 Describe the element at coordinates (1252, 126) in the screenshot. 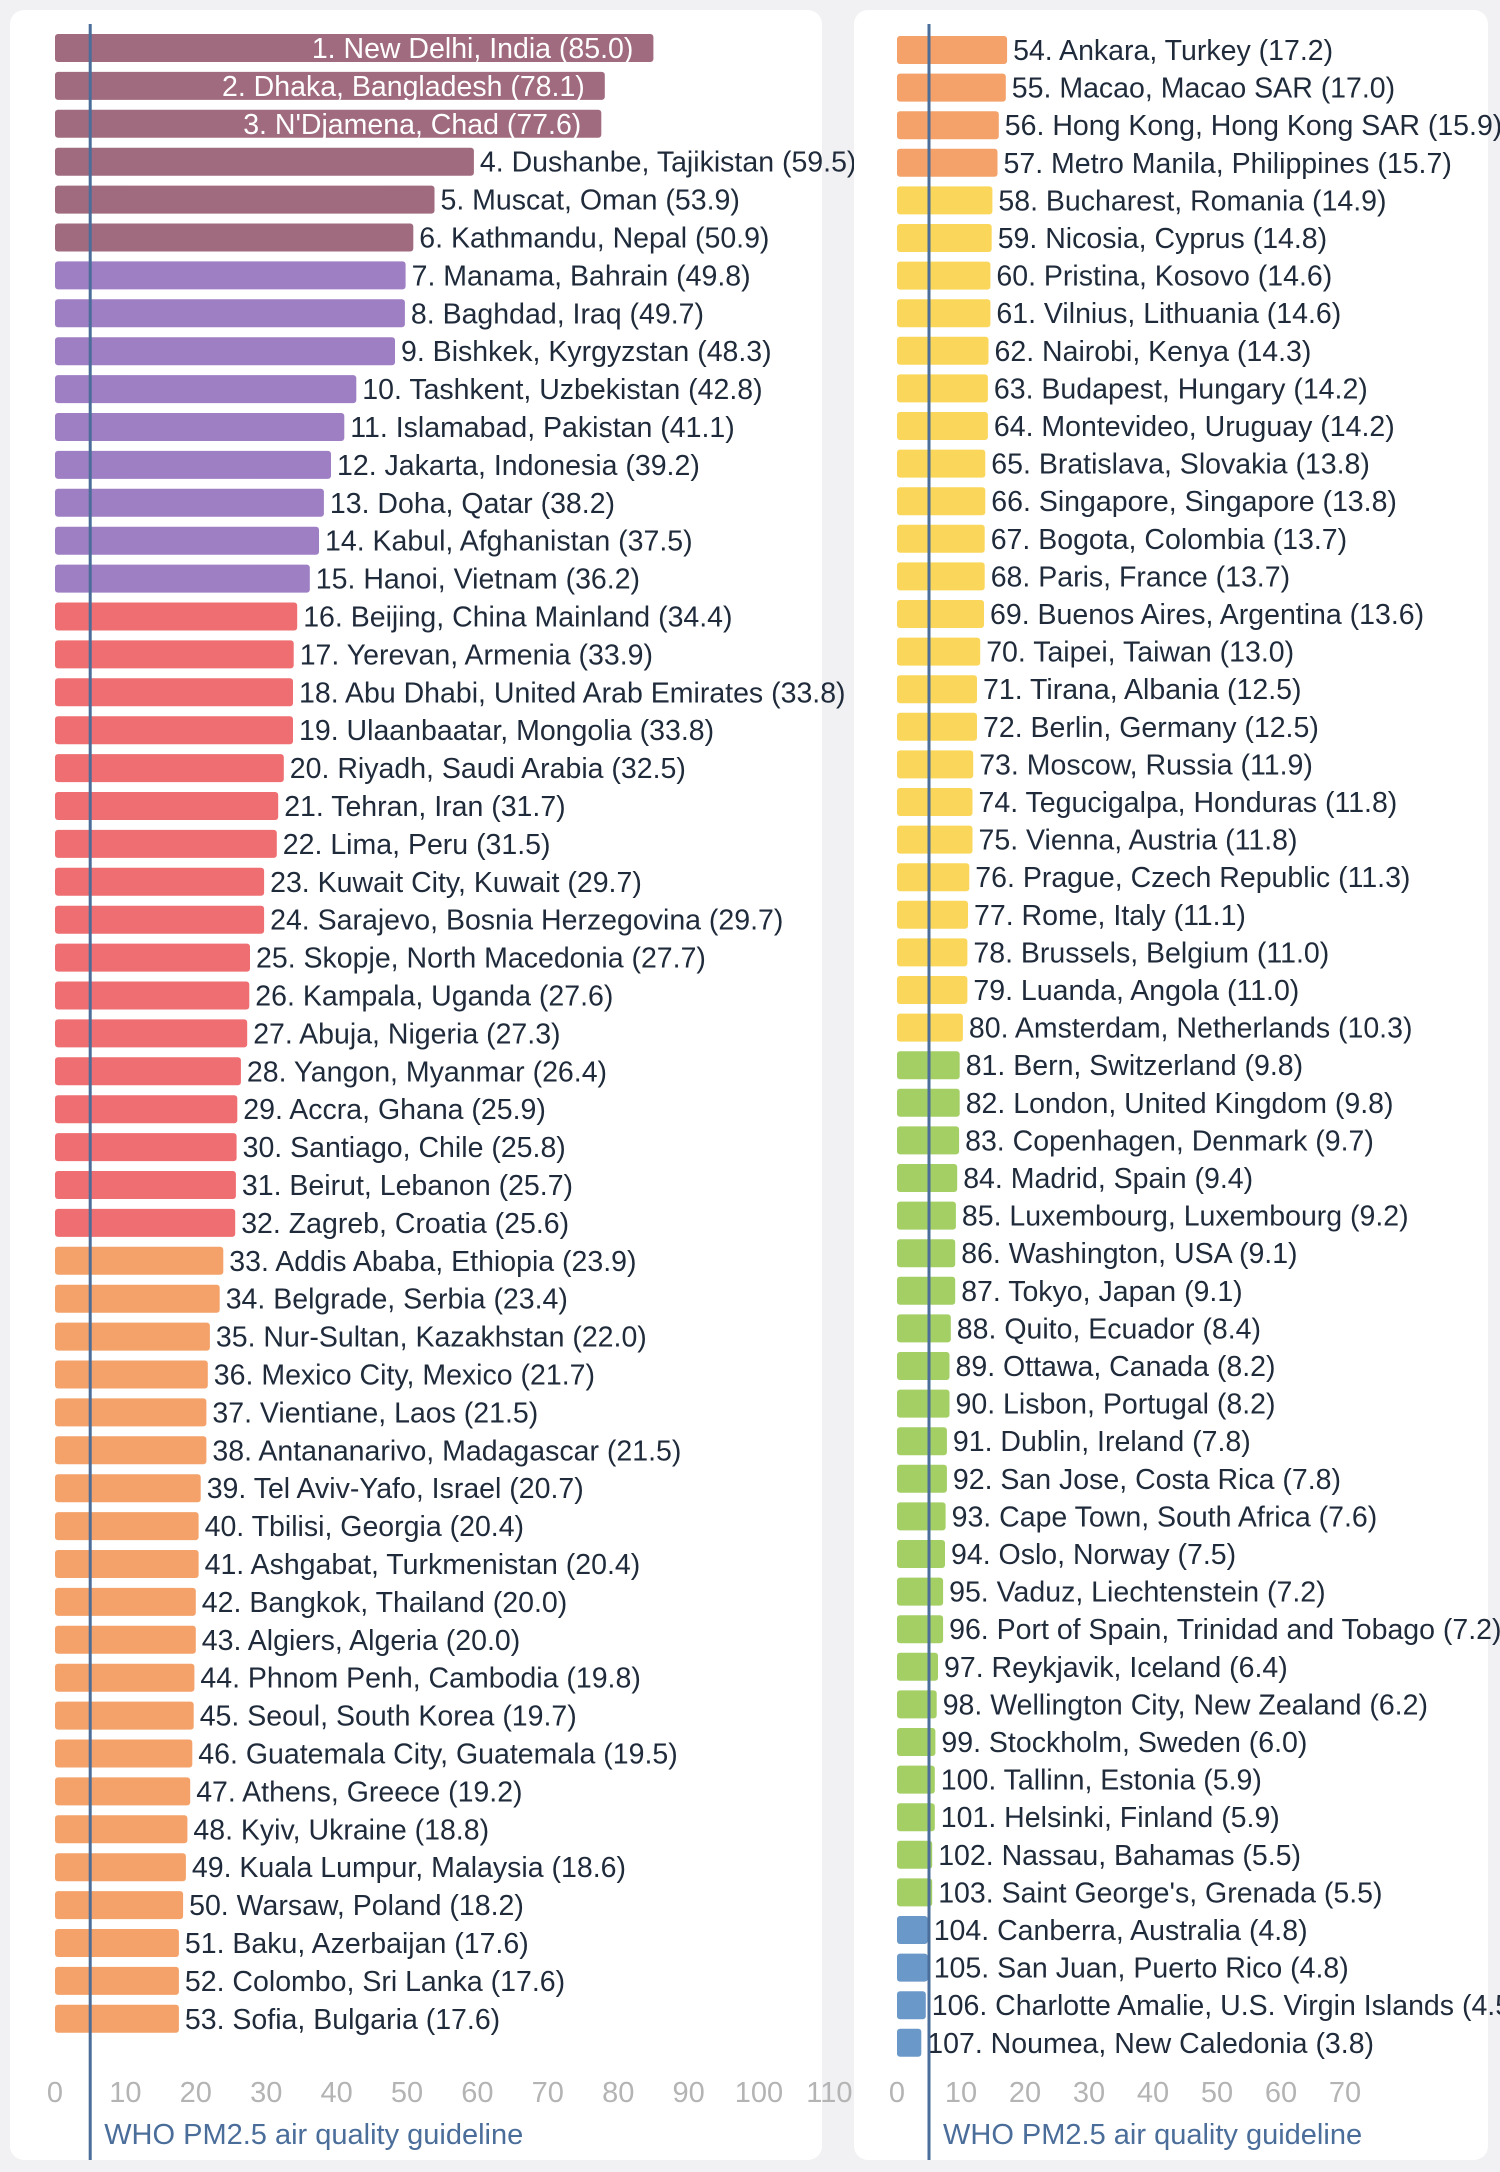

I see `bar-label: 56. Hong Kong, Hong Kong SAR (15.9)` at that location.